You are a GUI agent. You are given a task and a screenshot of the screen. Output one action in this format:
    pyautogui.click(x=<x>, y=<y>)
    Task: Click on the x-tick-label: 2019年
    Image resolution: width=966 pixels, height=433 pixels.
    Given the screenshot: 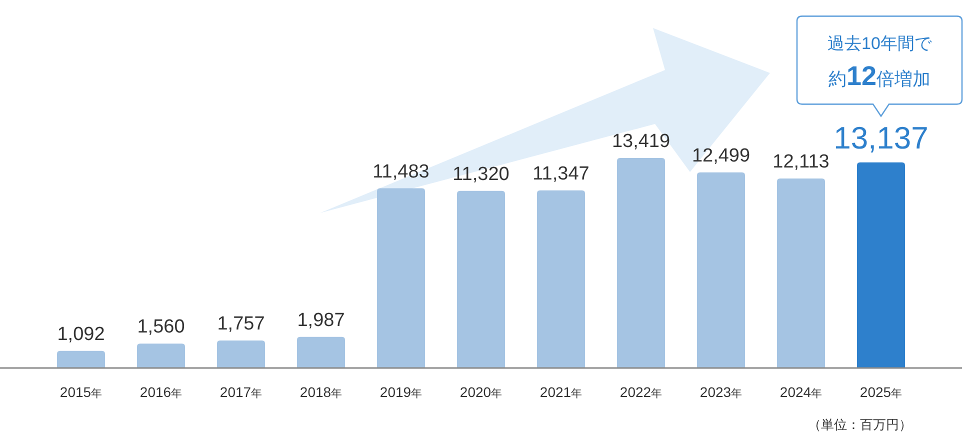 What is the action you would take?
    pyautogui.click(x=401, y=392)
    